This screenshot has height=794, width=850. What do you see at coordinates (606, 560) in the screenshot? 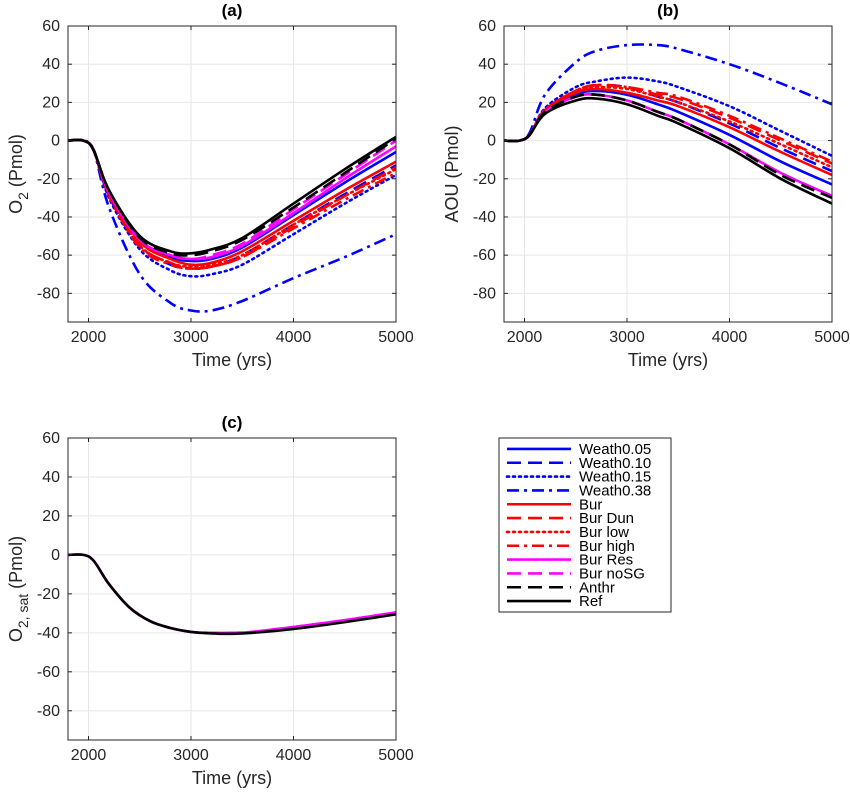
I see `legend-label: Bur Res` at bounding box center [606, 560].